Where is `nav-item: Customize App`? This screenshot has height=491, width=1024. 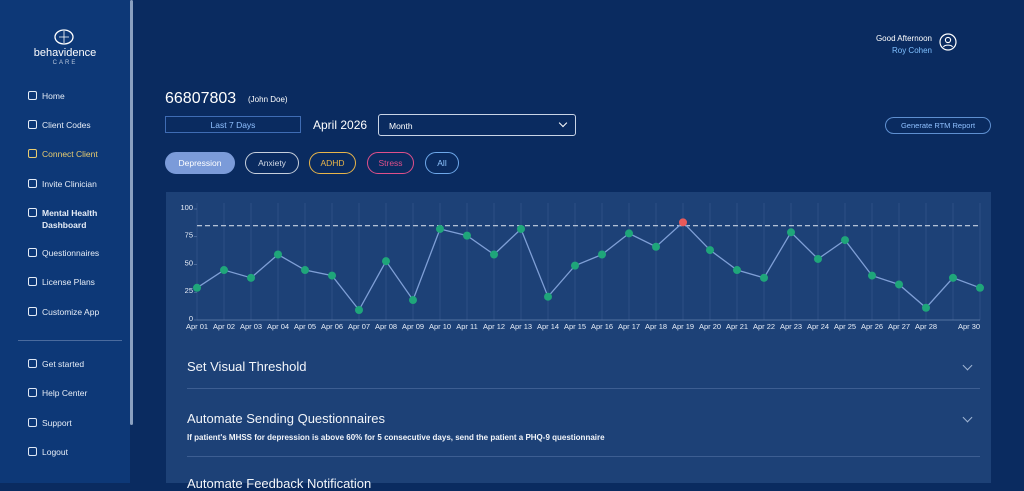
nav-item: Customize App is located at coordinates (63, 312).